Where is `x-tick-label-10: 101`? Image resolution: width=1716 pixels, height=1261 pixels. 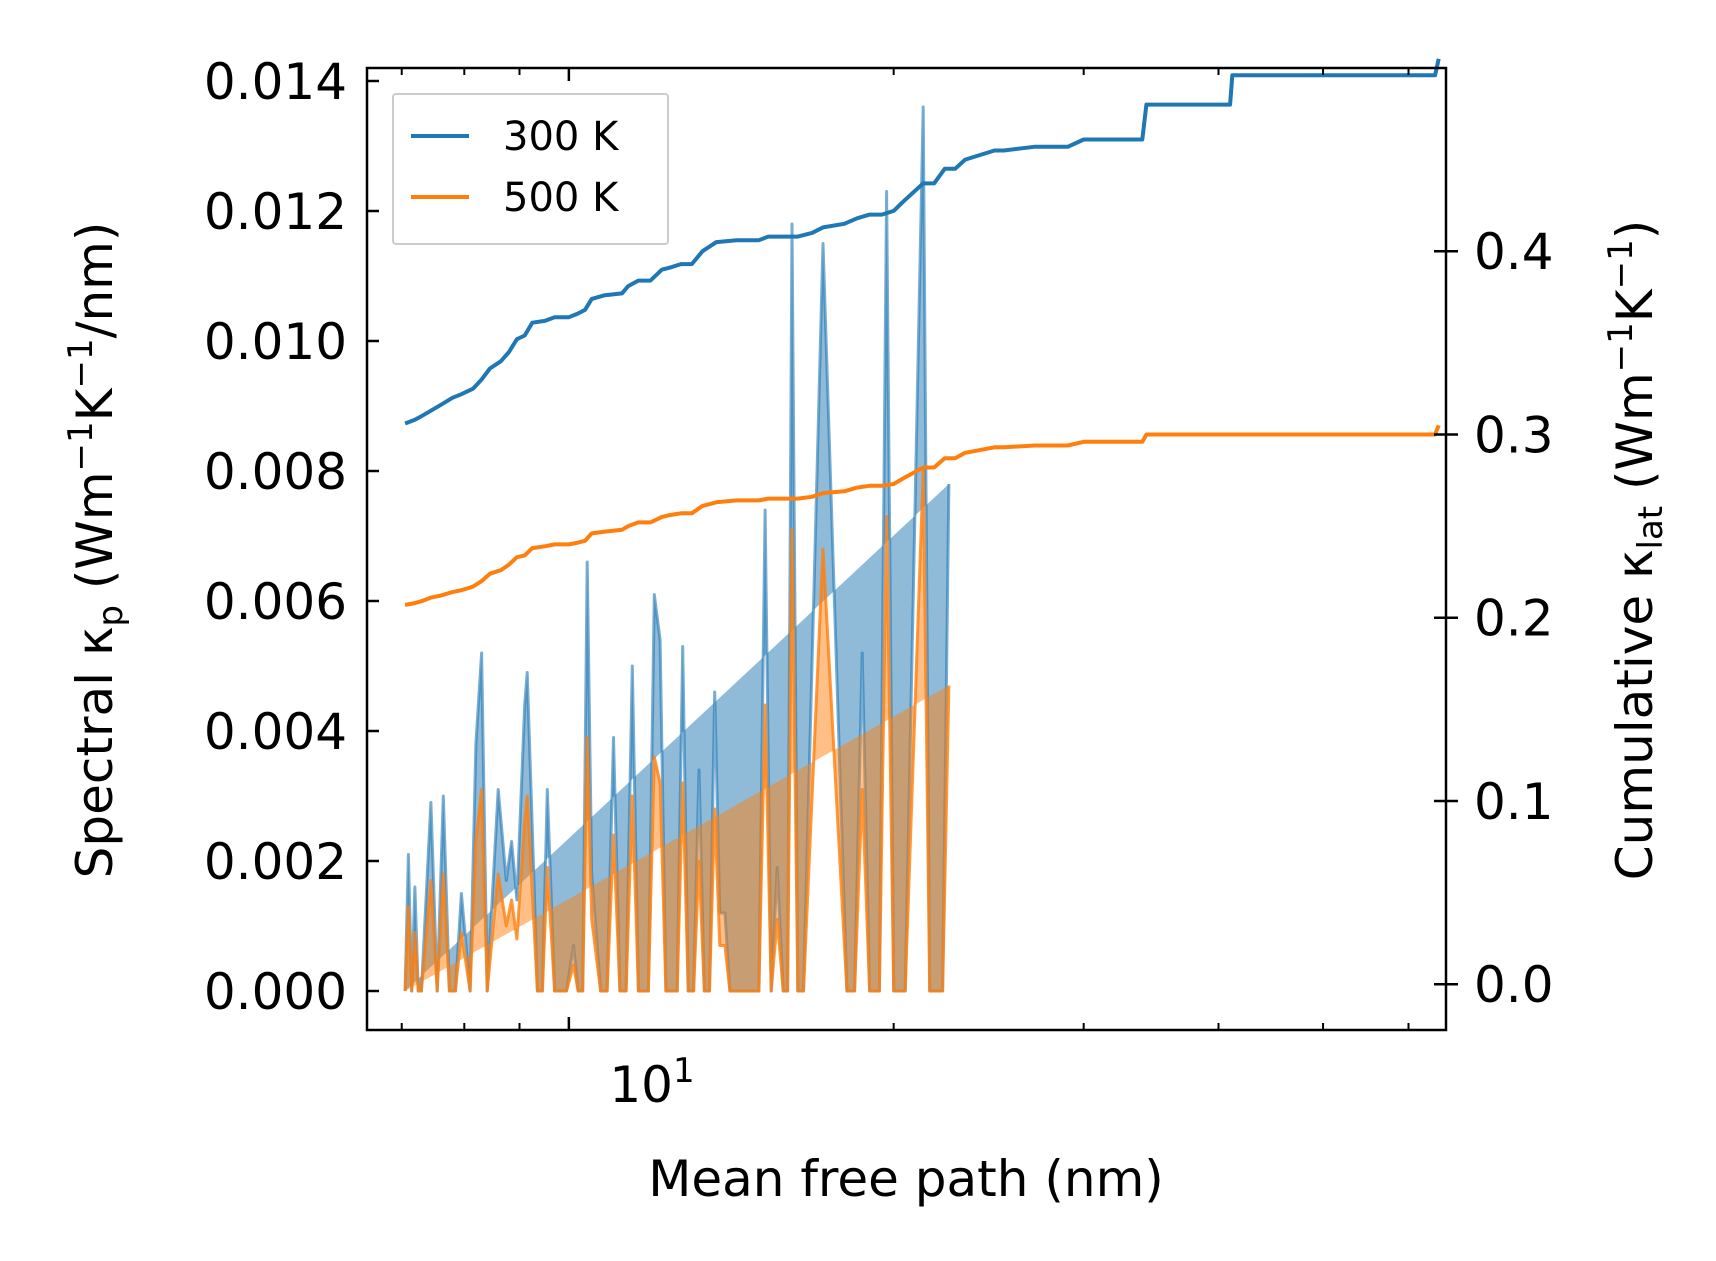 x-tick-label-10: 101 is located at coordinates (651, 1082).